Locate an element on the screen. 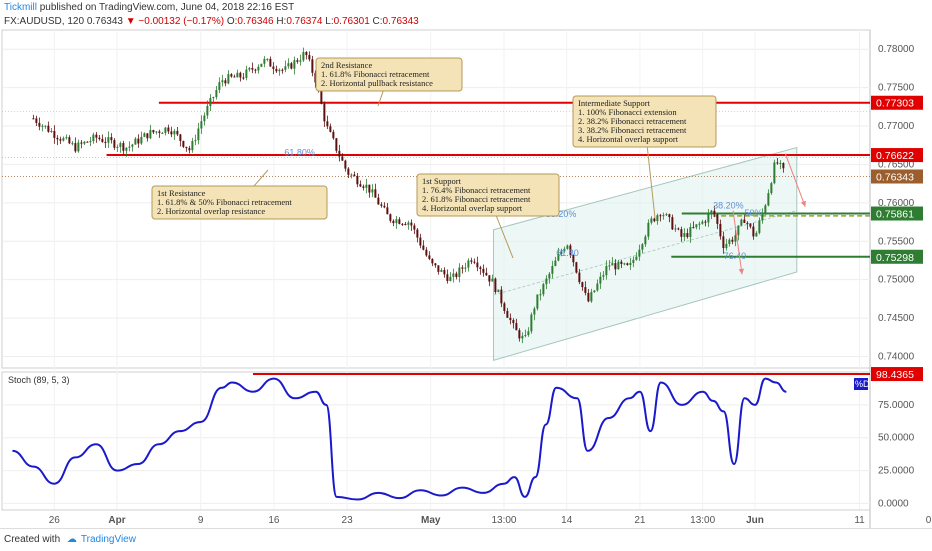  price-tag-label: 0.76343 is located at coordinates (895, 177).